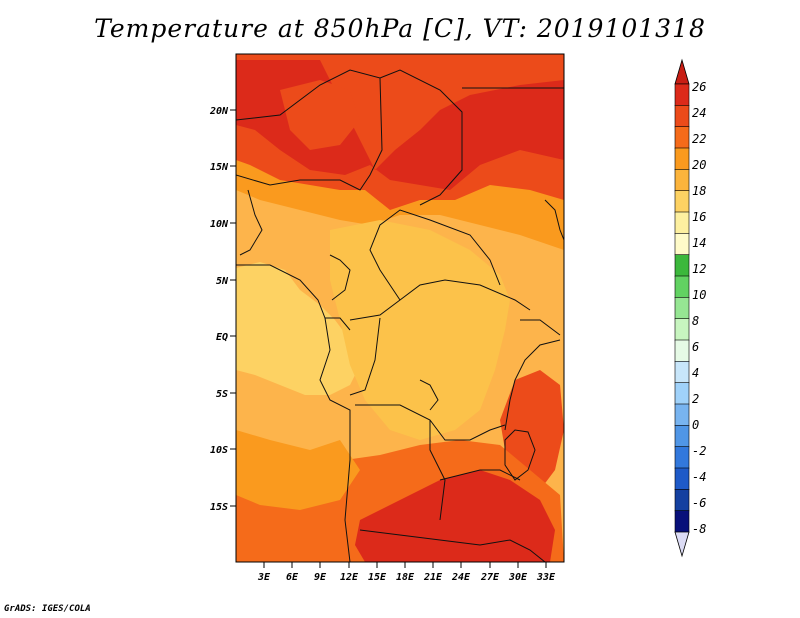  What do you see at coordinates (699, 529) in the screenshot?
I see `colorbar-label: -8` at bounding box center [699, 529].